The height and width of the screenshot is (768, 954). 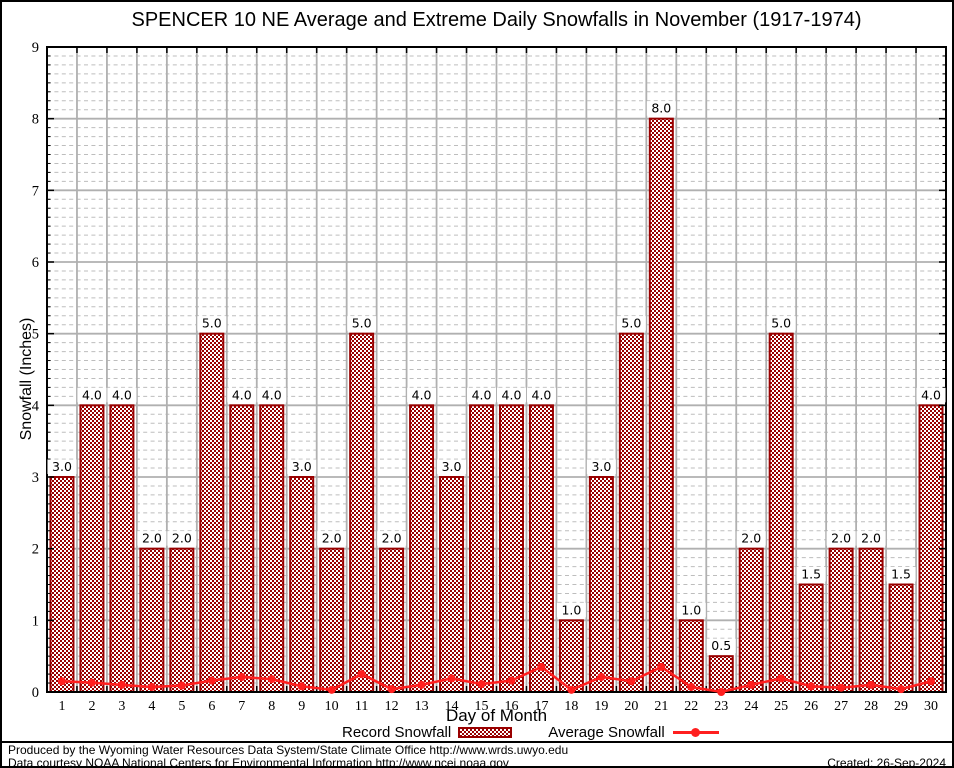 What do you see at coordinates (606, 732) in the screenshot?
I see `legend-average-label: Average Snowfall` at bounding box center [606, 732].